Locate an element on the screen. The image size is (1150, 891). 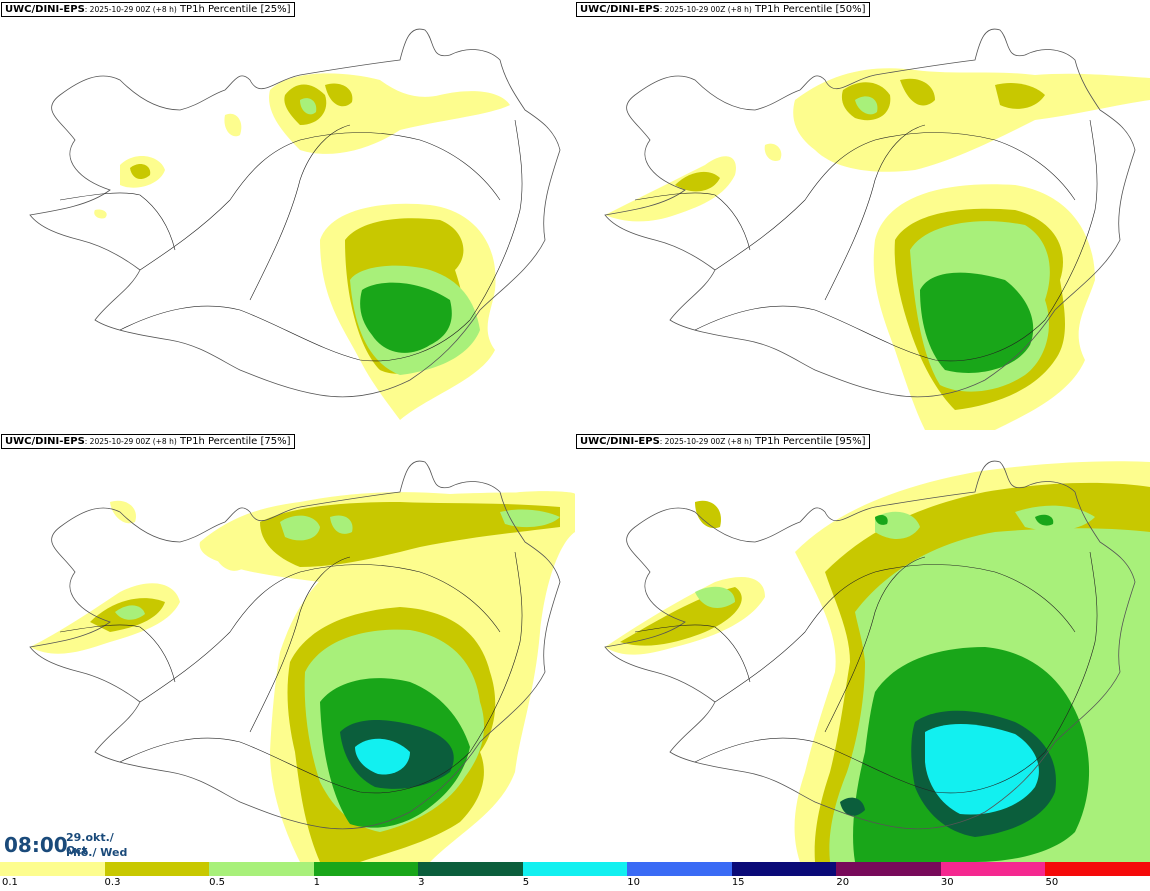
color-legend: 0.1 0.3 0.5 1 3 5 10 15 20 30 50 is located at coordinates (575, 876).